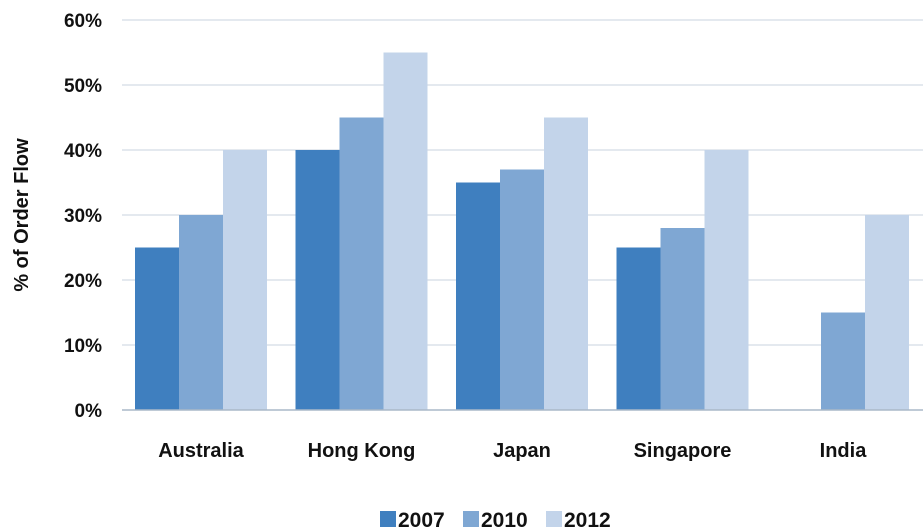 The image size is (923, 531). I want to click on bar-2012-india, so click(887, 312).